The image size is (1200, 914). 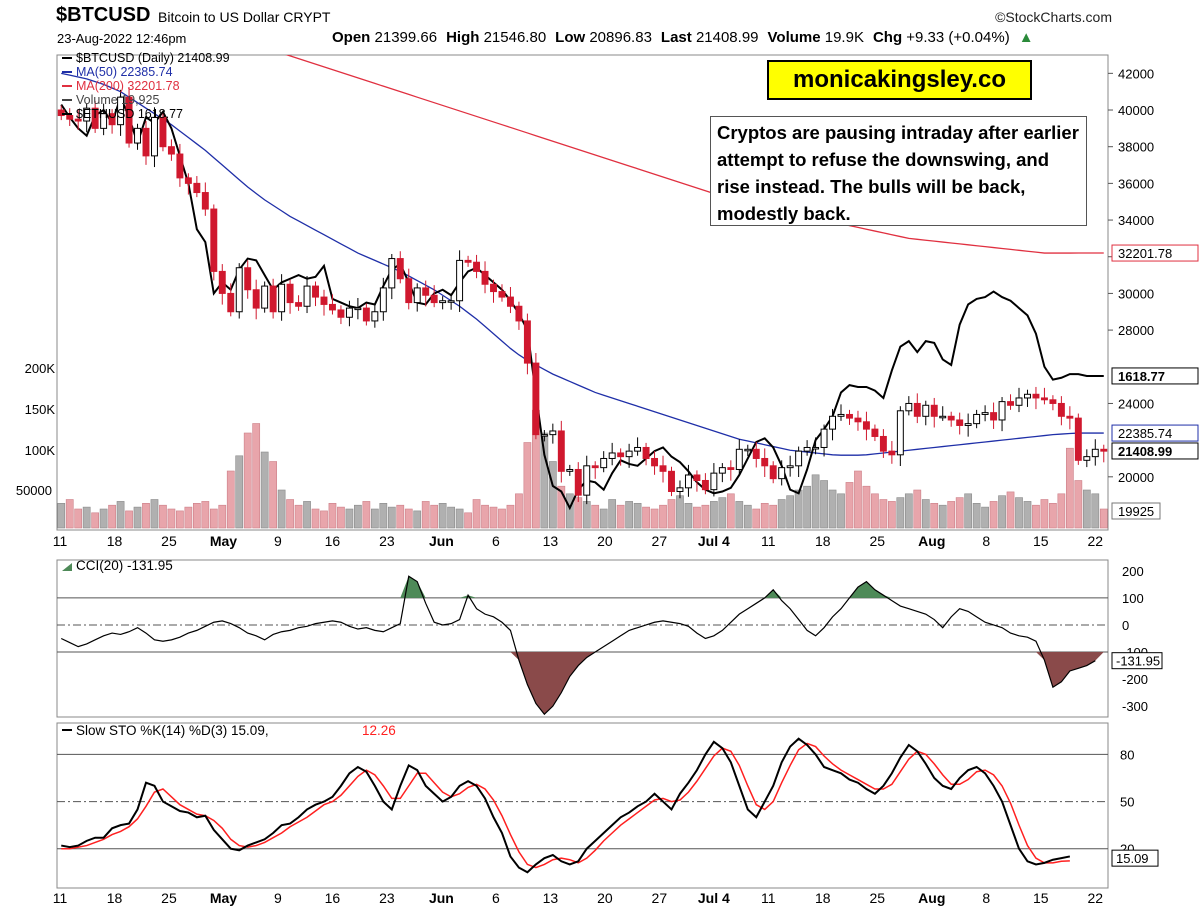 What do you see at coordinates (768, 898) in the screenshot?
I see `x-tick-label-bottom: 11` at bounding box center [768, 898].